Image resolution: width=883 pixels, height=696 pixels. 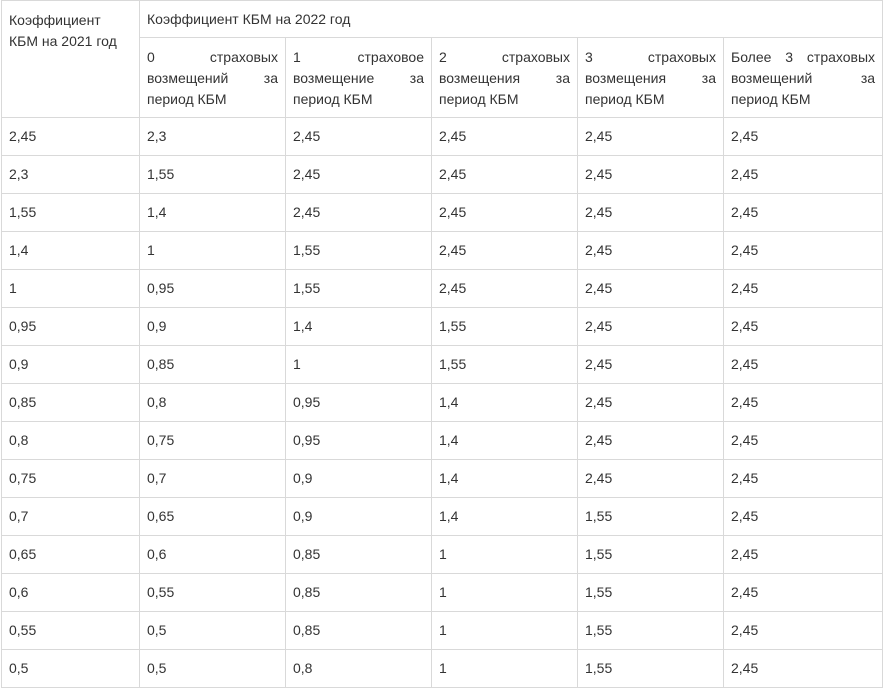 I want to click on table-row: 0,65 0,6 0,85 1 1,55 2,45, so click(x=442, y=554).